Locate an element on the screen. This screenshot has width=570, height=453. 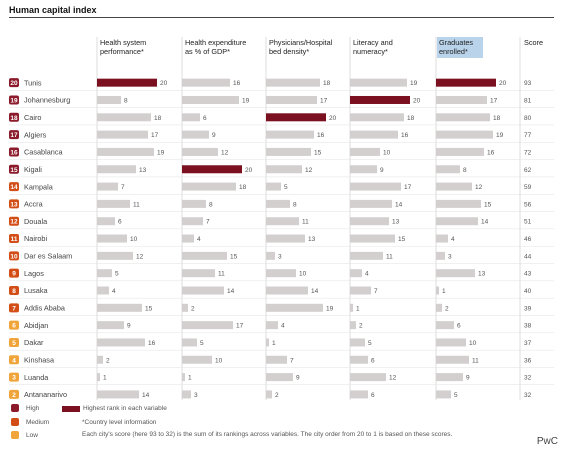
city-name: Nairobi is located at coordinates (35, 238).